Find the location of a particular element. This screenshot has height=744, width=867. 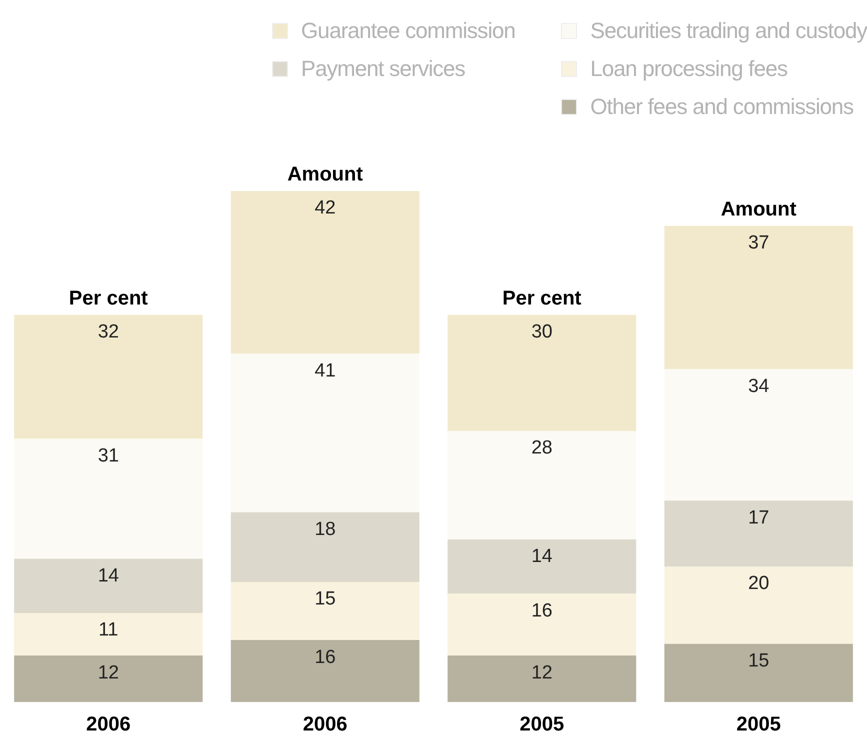

data-label: 20 is located at coordinates (759, 583).